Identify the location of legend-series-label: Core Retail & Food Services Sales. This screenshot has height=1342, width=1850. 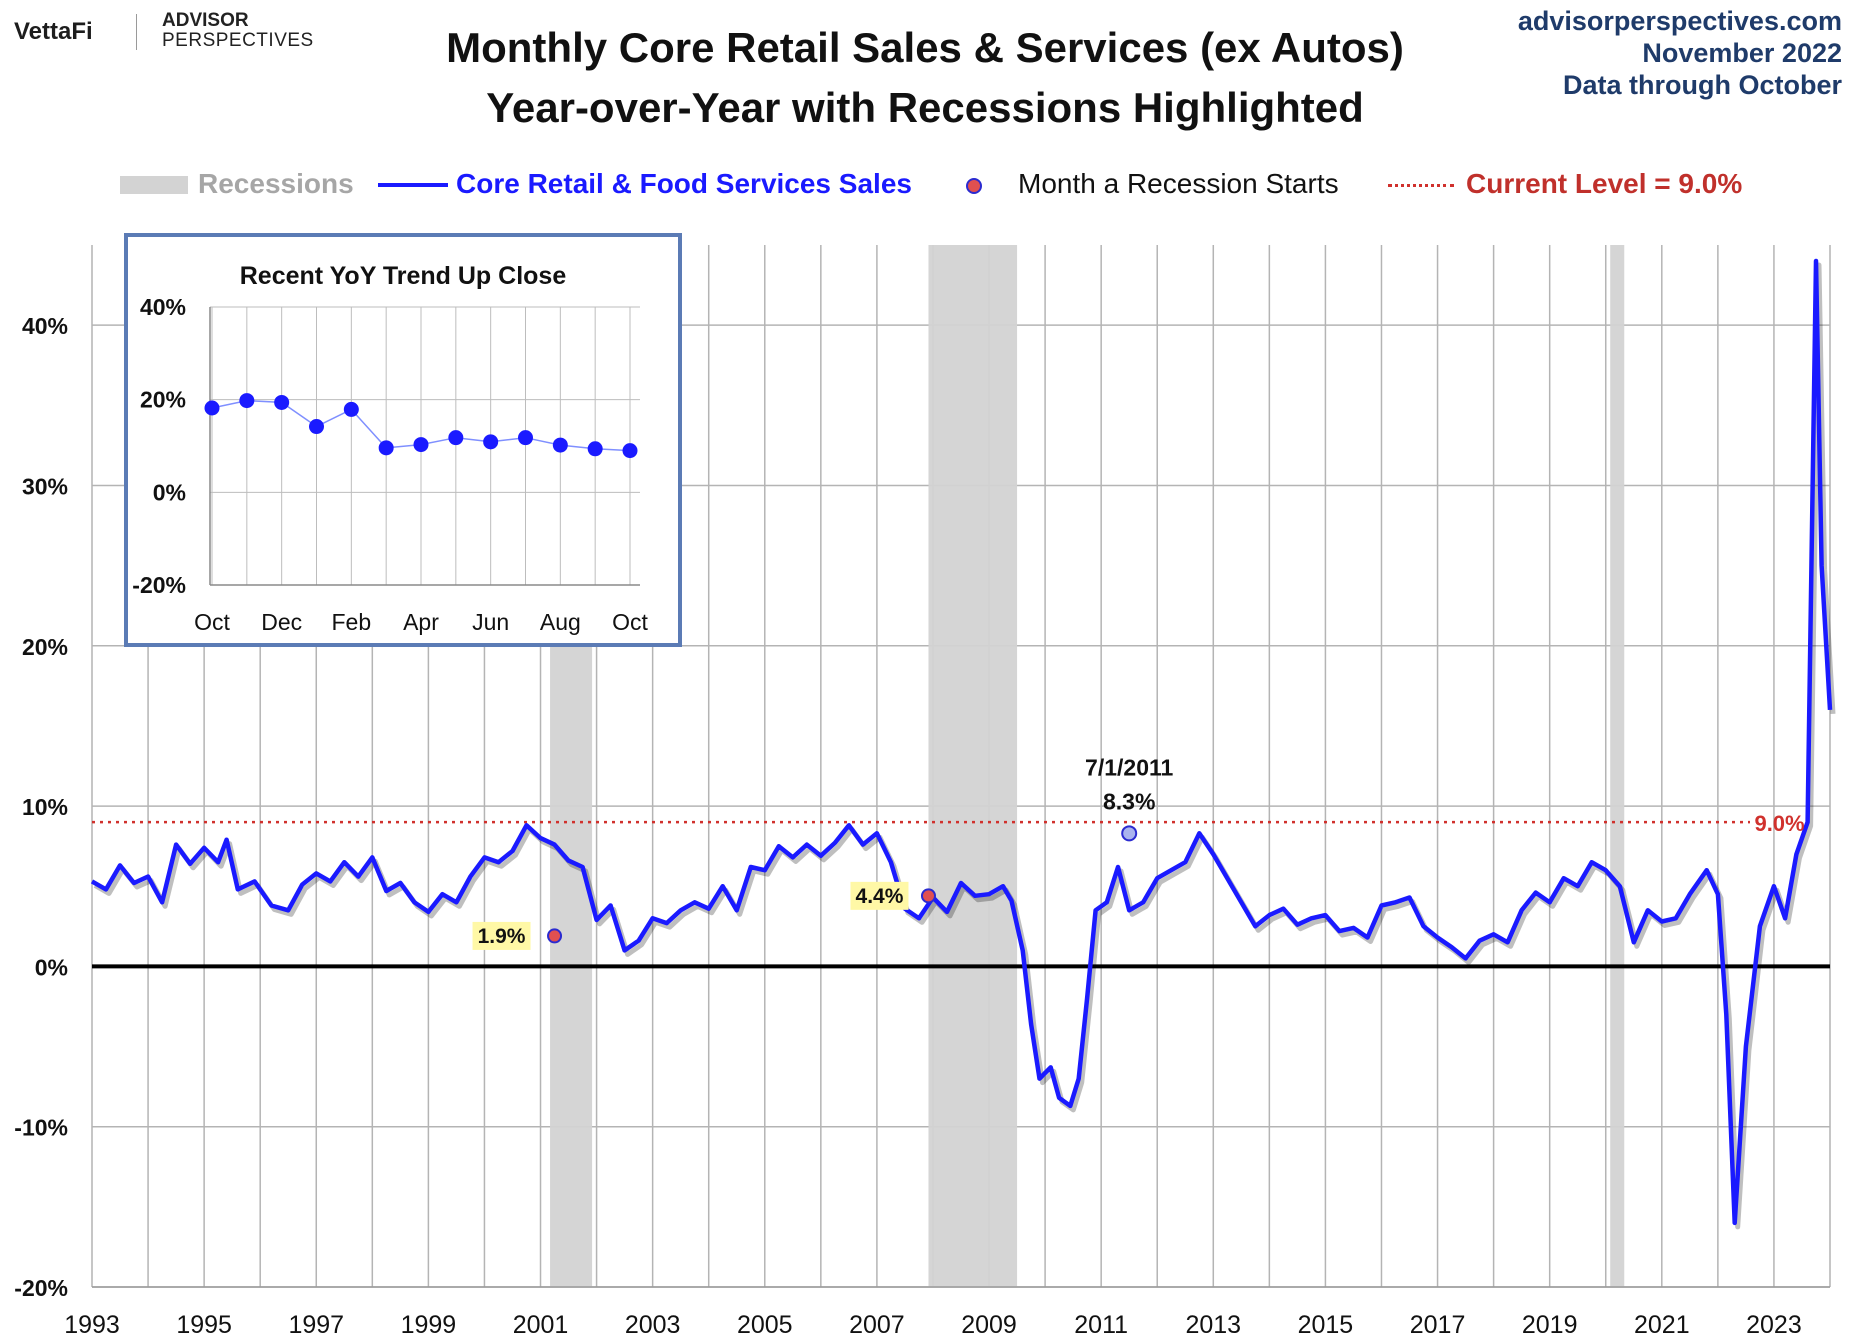
(684, 183).